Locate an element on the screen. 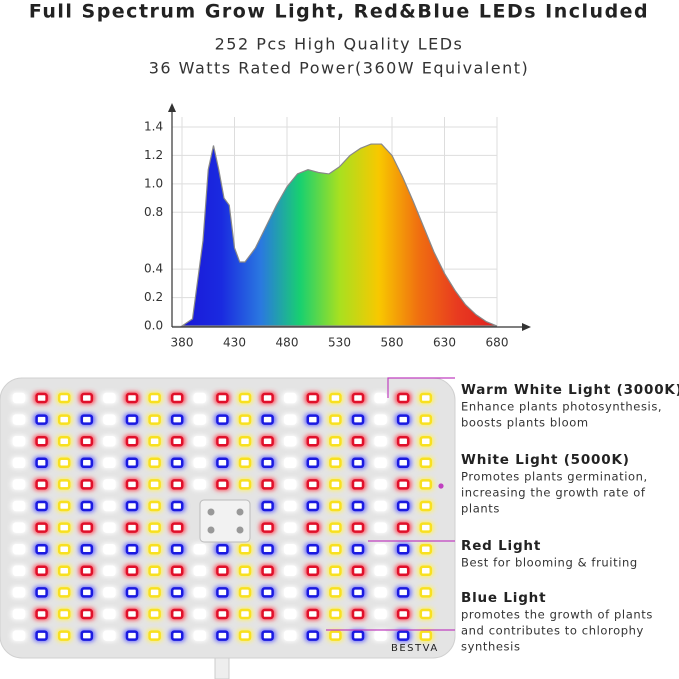 The image size is (679, 679). y-arrow is located at coordinates (172, 107).